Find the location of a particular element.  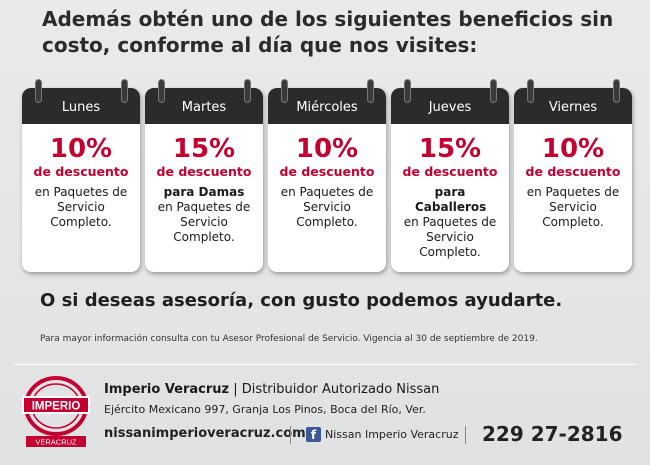

website-link: nissanimperioveracruz.com is located at coordinates (205, 433).